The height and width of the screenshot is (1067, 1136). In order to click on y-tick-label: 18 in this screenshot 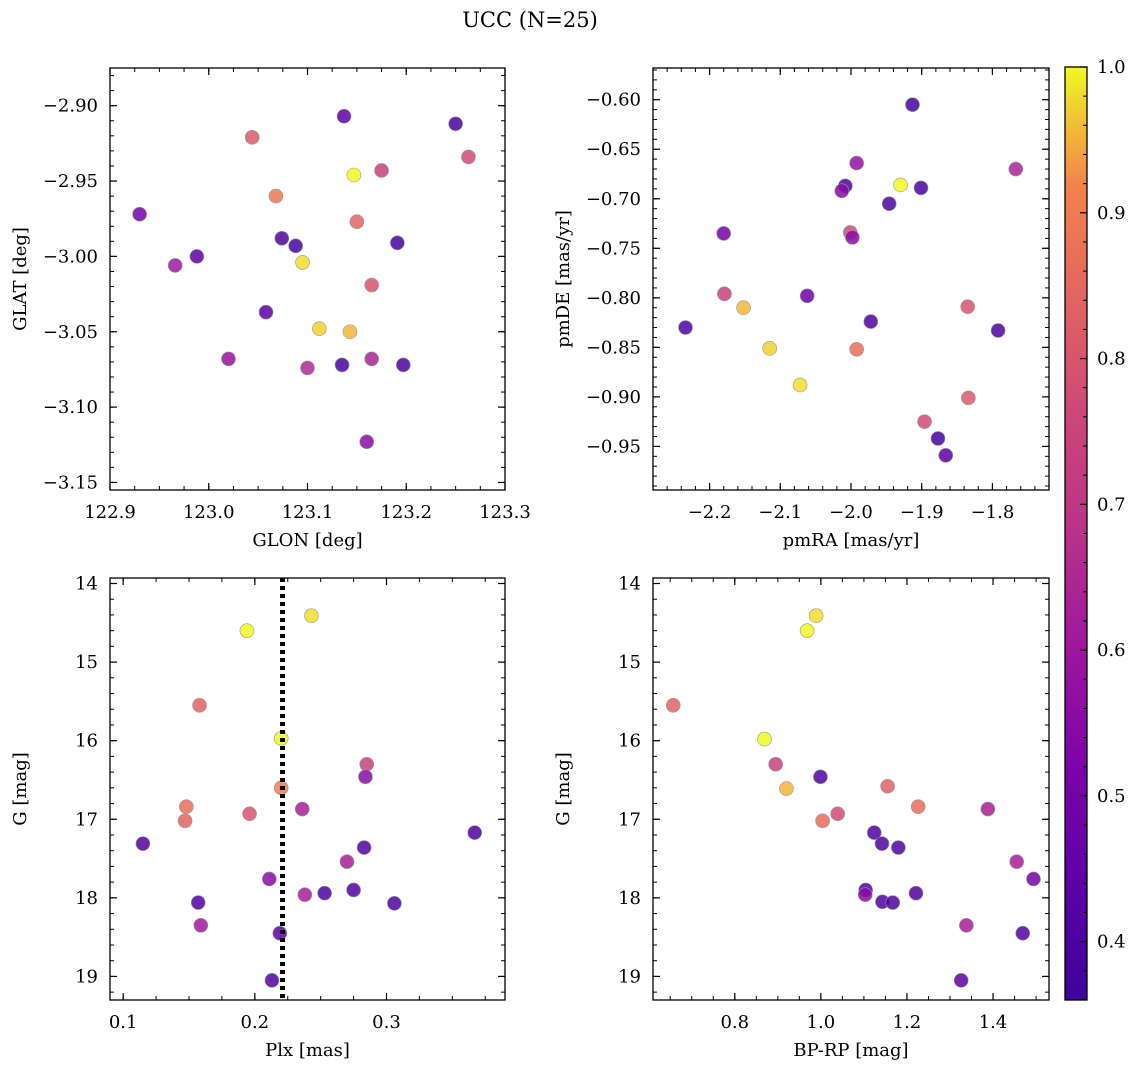, I will do `click(629, 898)`.